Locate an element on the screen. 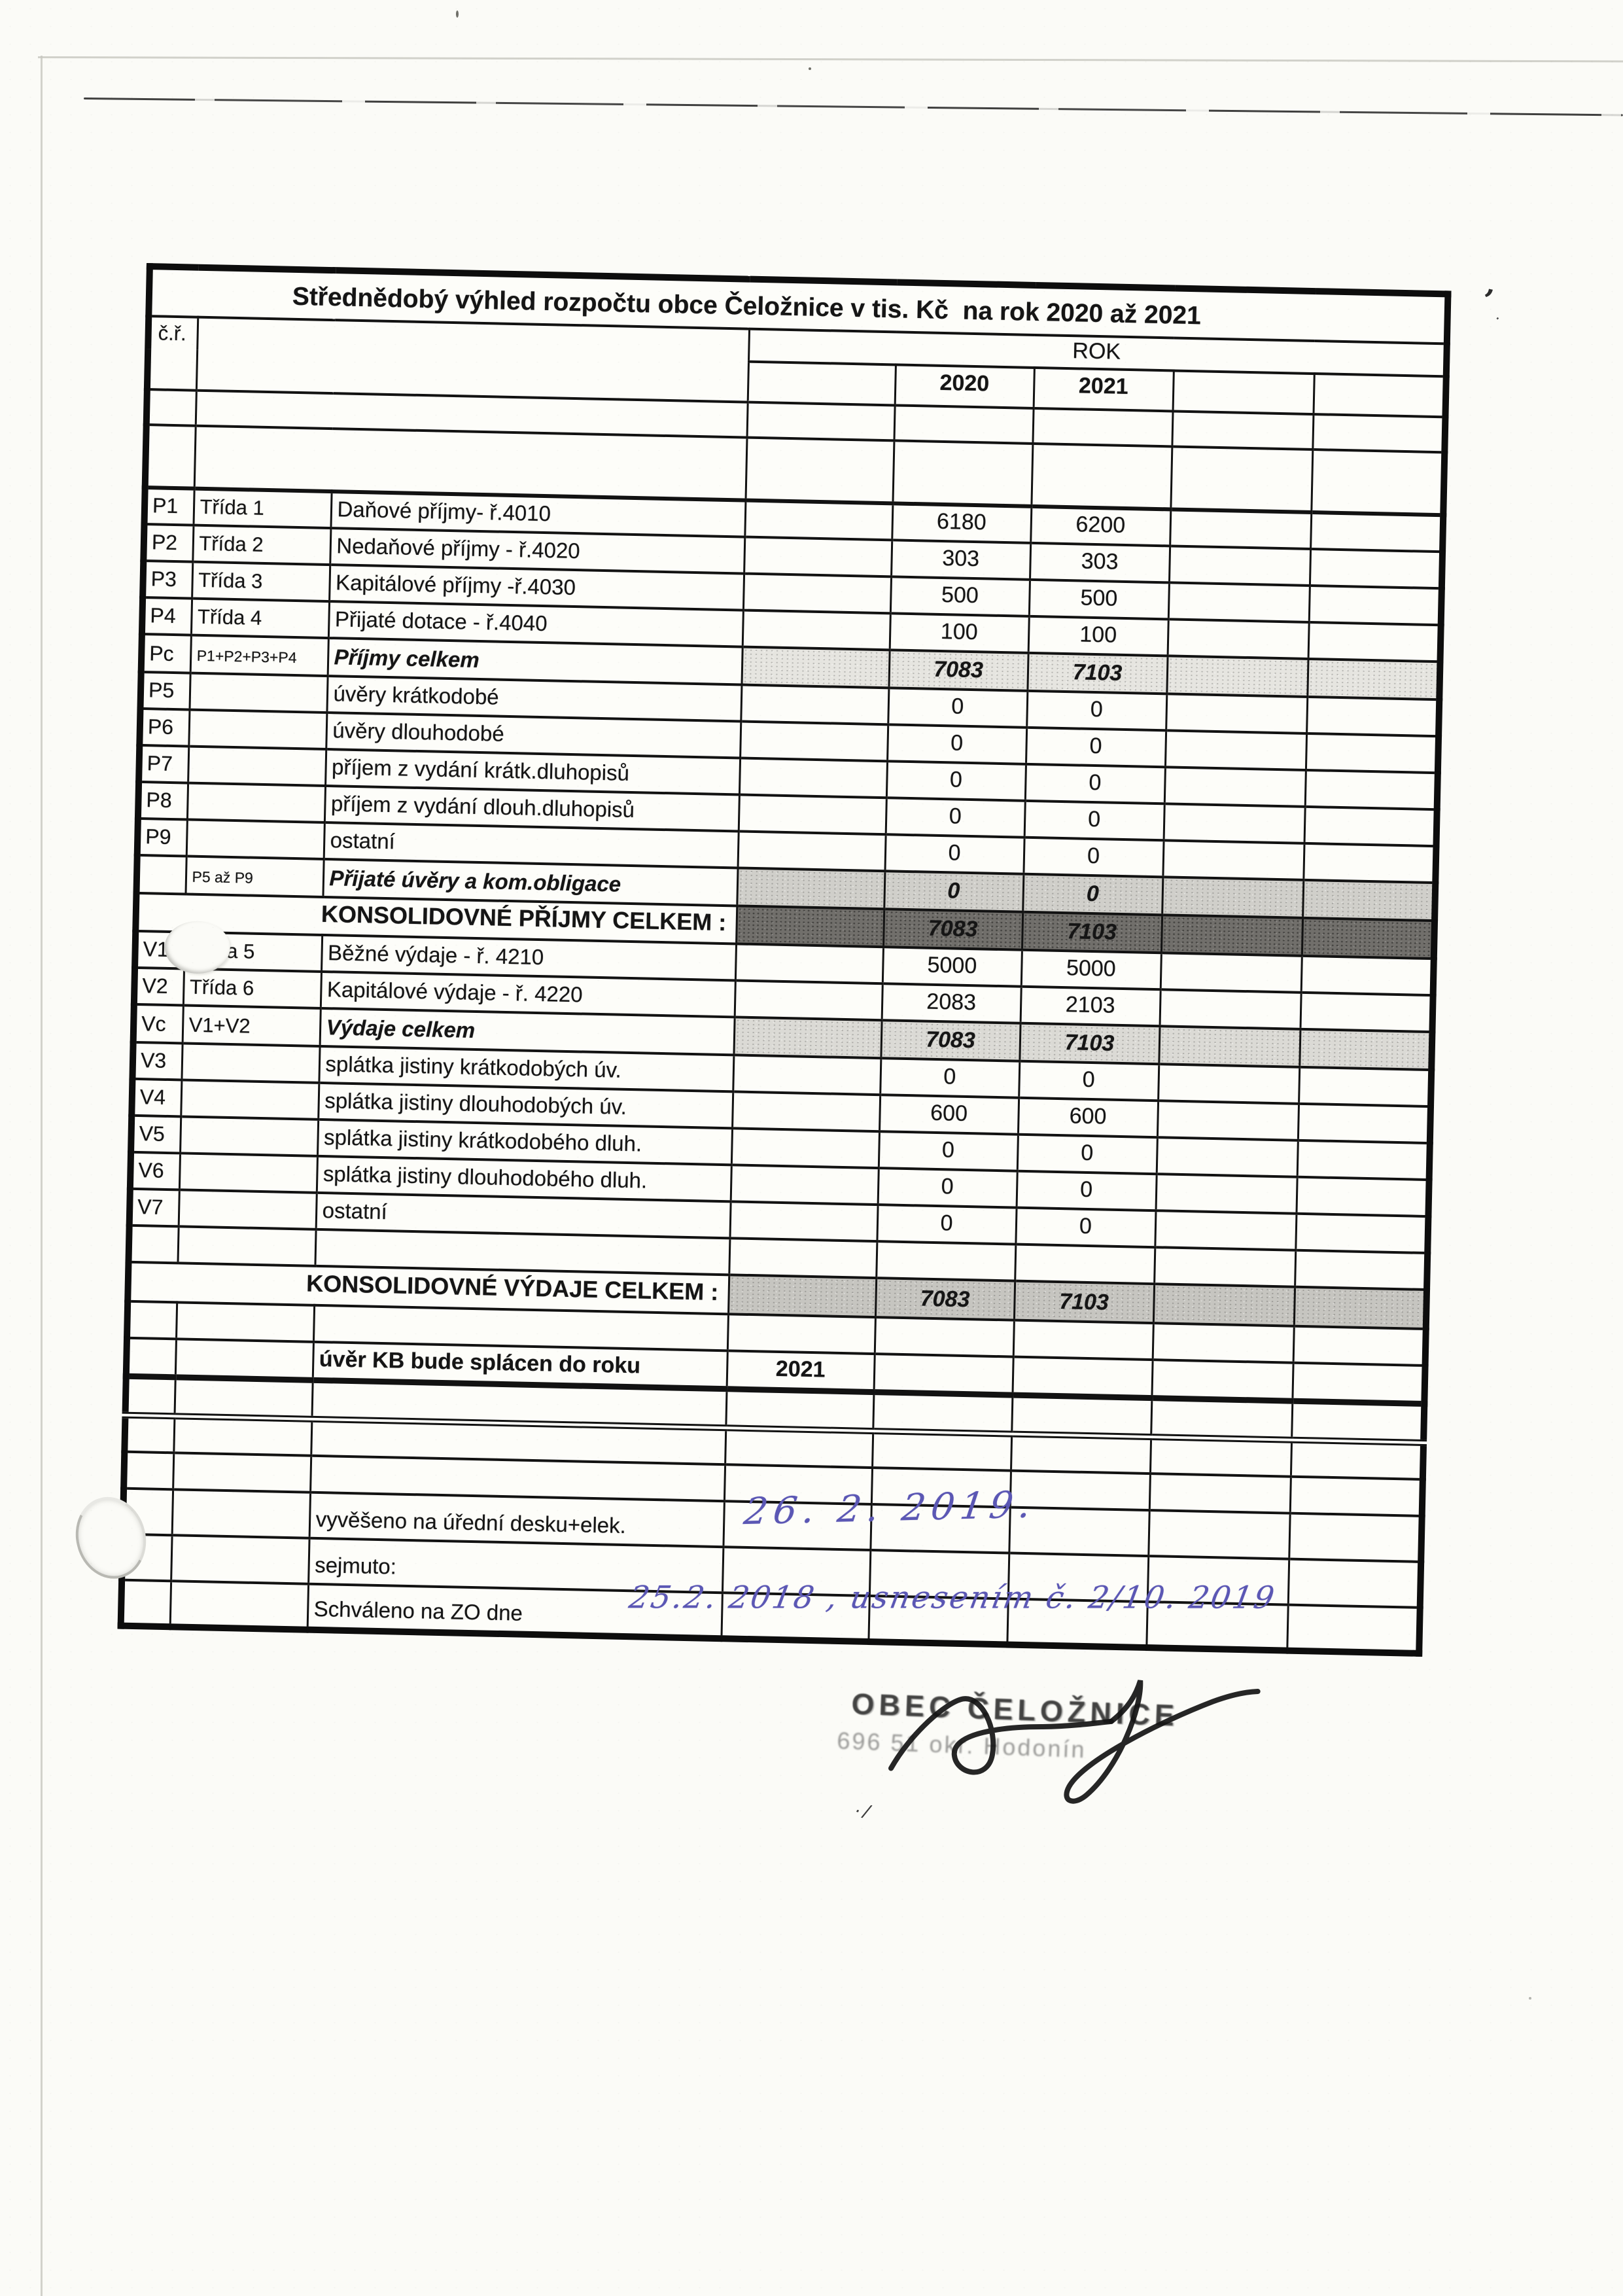 The width and height of the screenshot is (1623, 2296). cell-value-2021: 6200 is located at coordinates (1100, 526).